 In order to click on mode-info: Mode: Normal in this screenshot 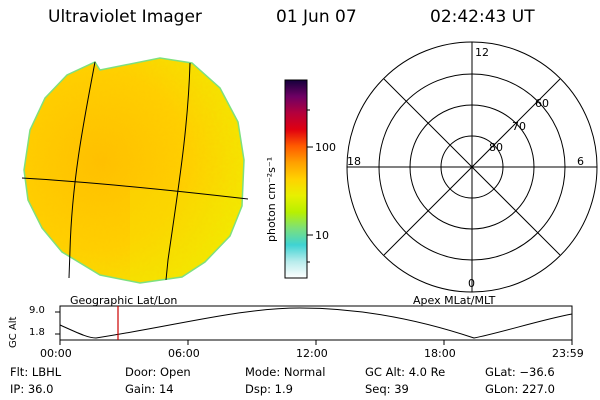, I will do `click(285, 372)`.